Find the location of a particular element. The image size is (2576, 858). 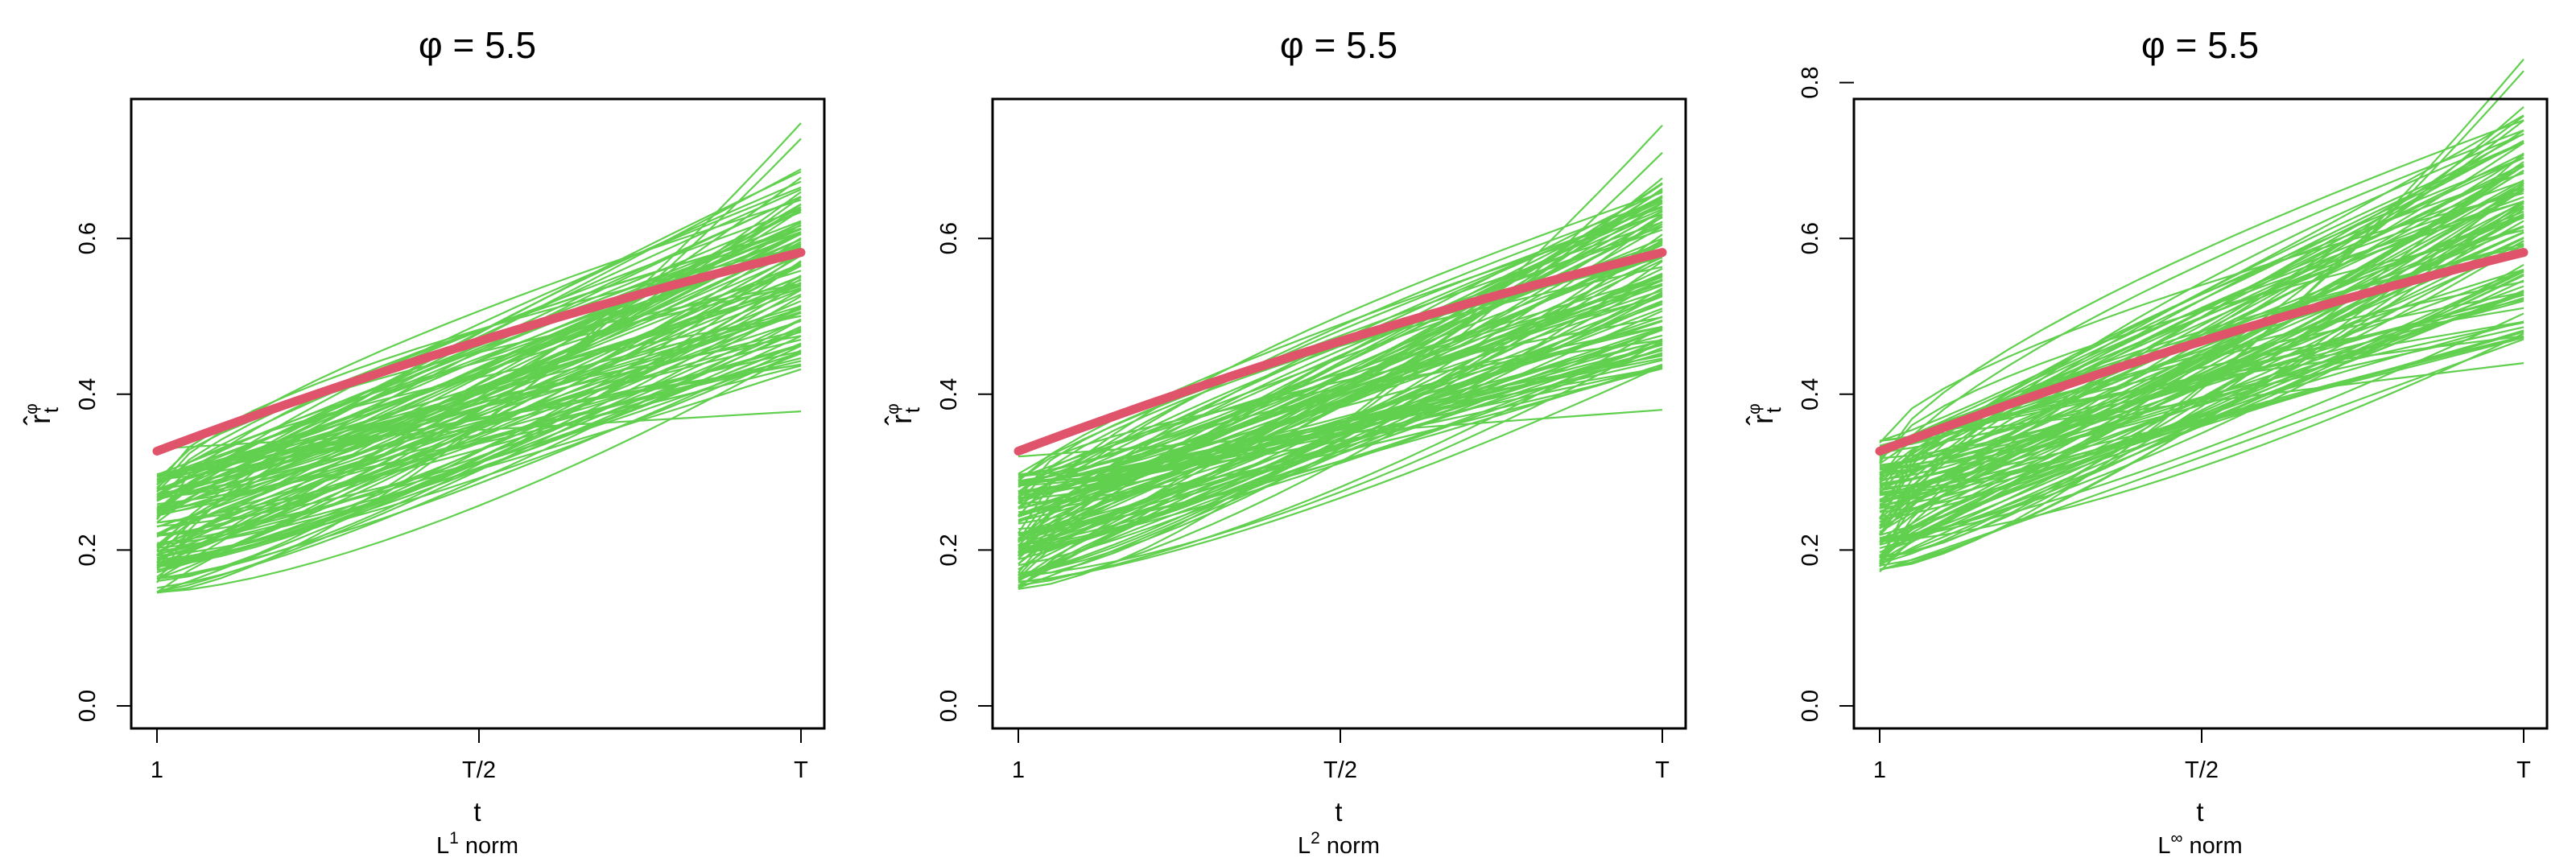

panel-subtitle: L∞ norm is located at coordinates (2199, 844).